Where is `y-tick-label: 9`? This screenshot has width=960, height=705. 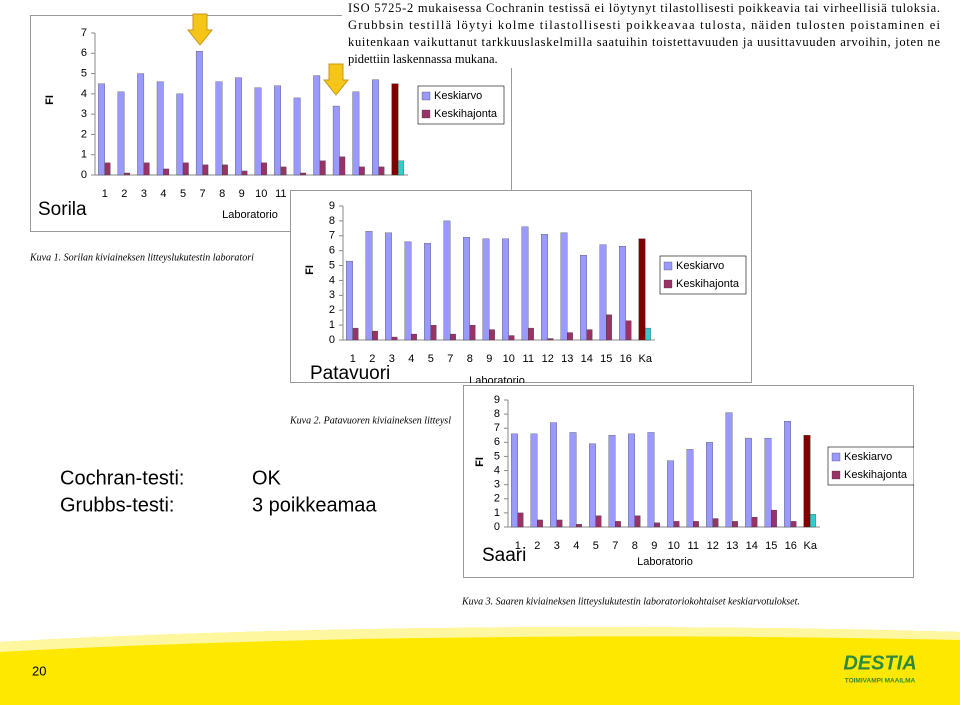
y-tick-label: 9 is located at coordinates (497, 400).